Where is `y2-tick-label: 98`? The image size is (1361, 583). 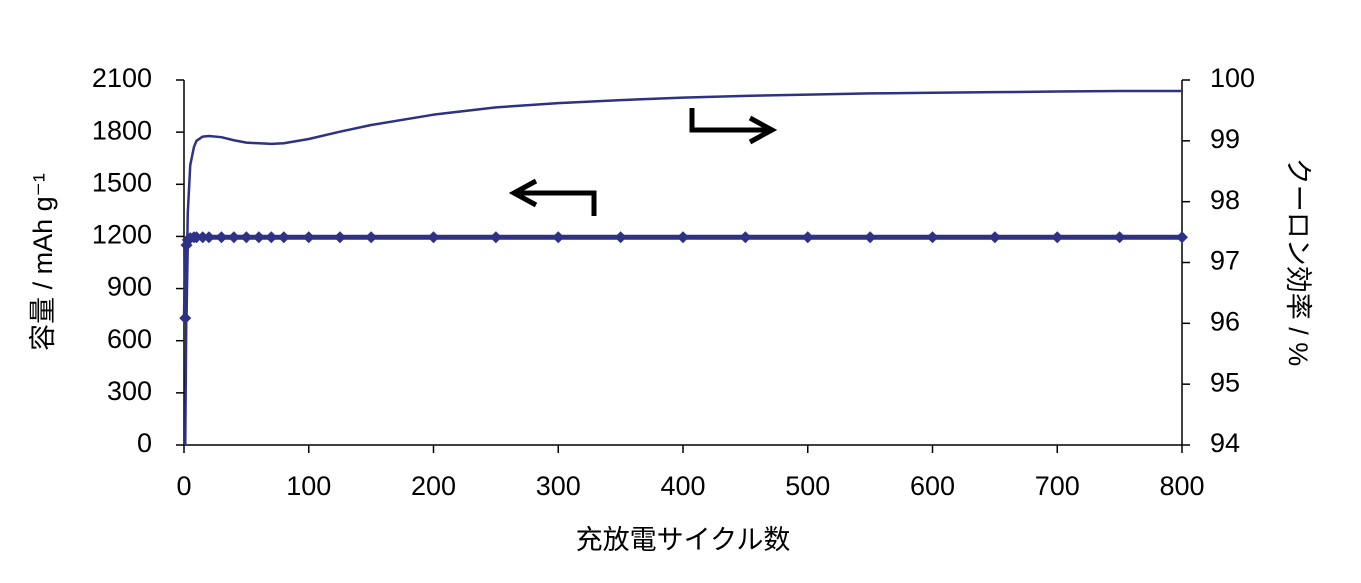 y2-tick-label: 98 is located at coordinates (1225, 200).